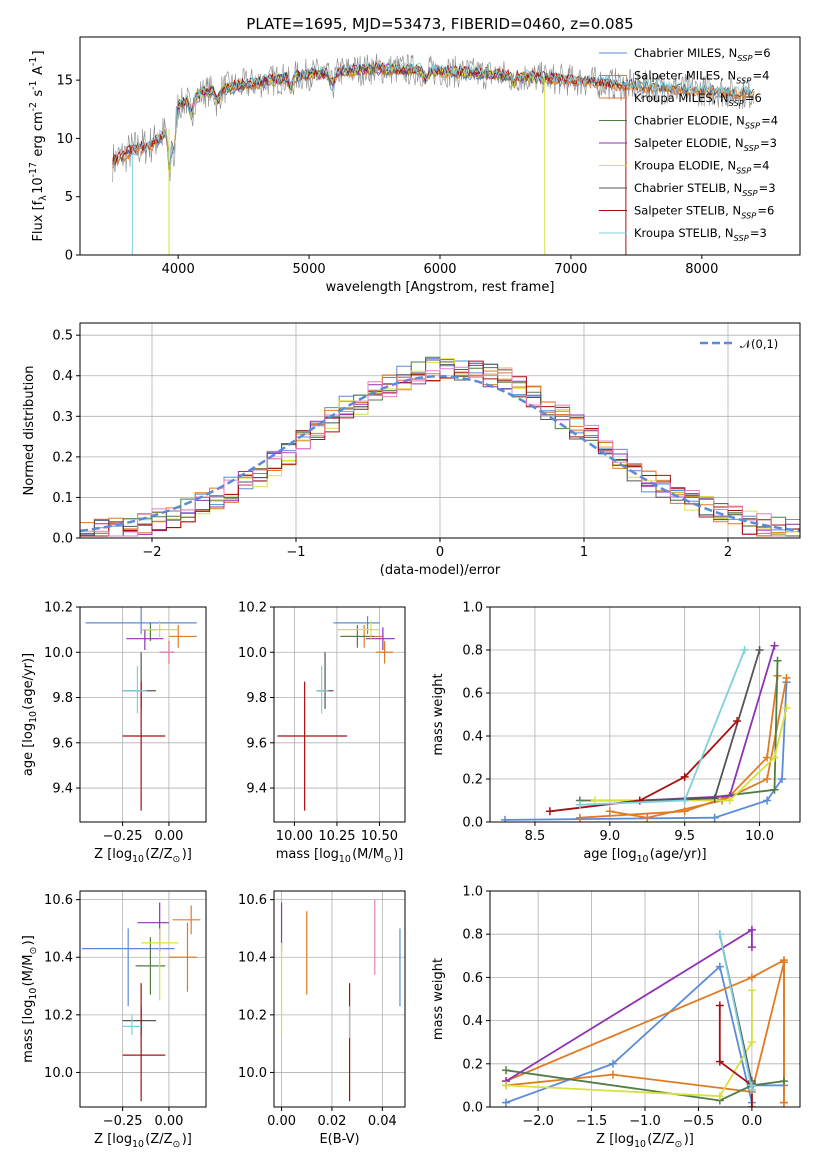 This screenshot has width=819, height=1170. Describe the element at coordinates (472, 892) in the screenshot. I see `y-tick-label: 1.0` at that location.